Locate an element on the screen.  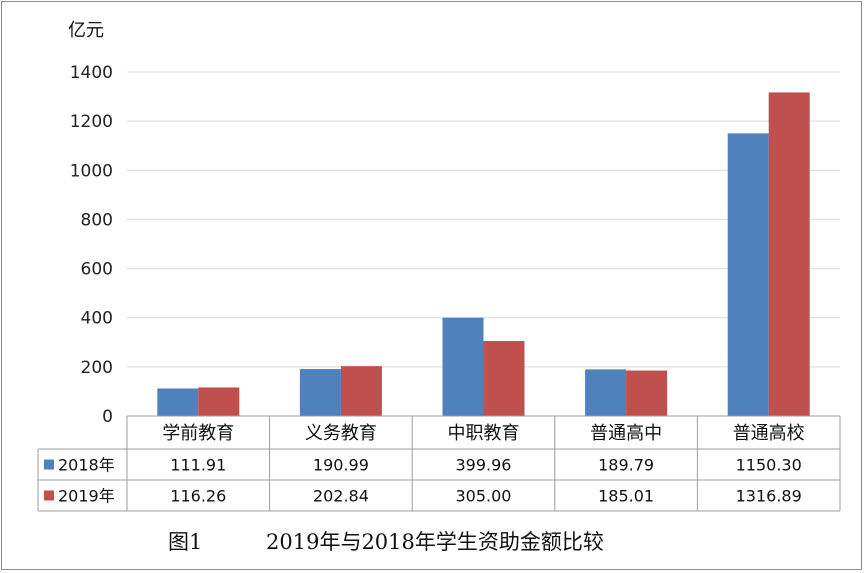
legend-label: 2018年 is located at coordinates (86, 465).